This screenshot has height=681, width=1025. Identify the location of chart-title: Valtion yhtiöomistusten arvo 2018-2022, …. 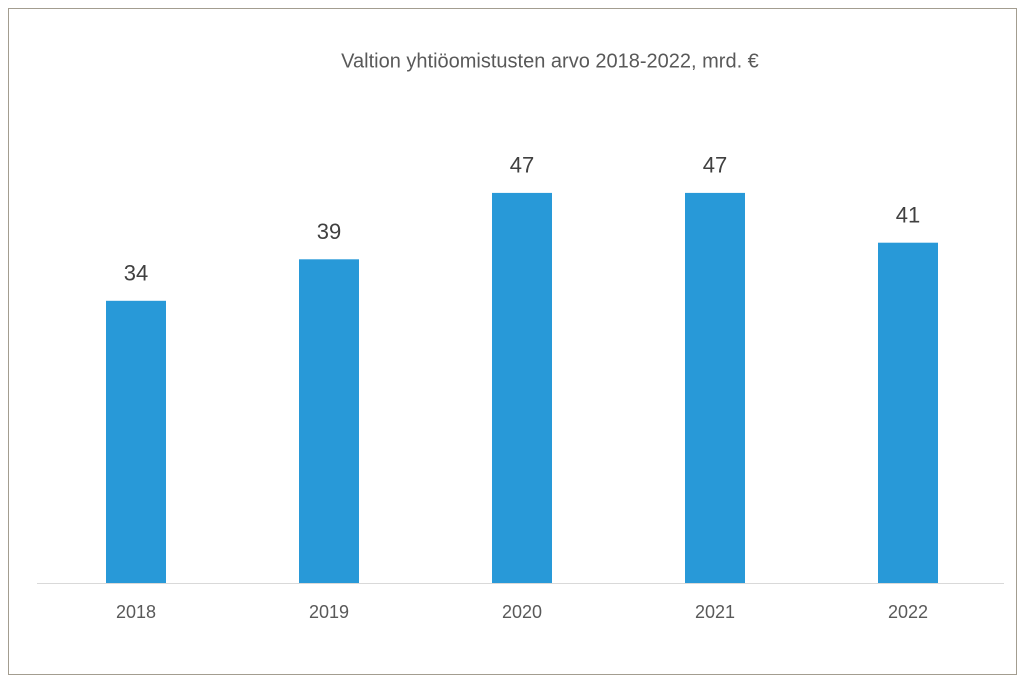
(550, 61).